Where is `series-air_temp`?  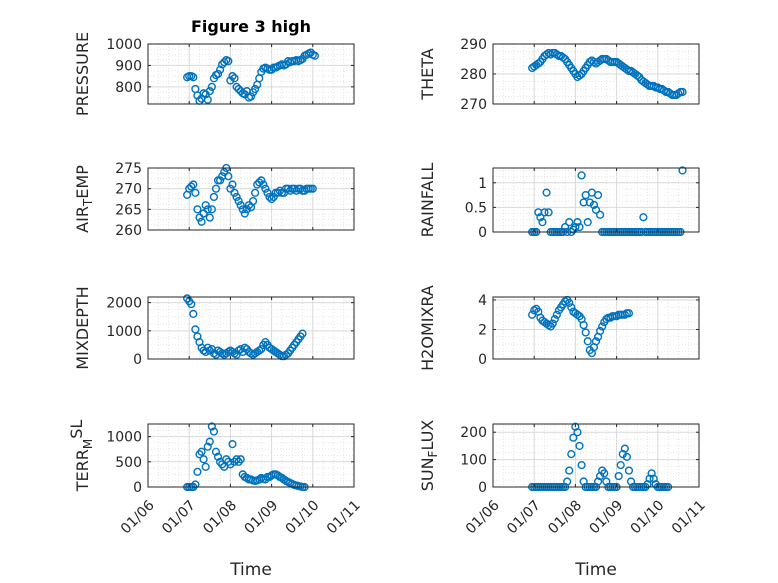
series-air_temp is located at coordinates (250, 194).